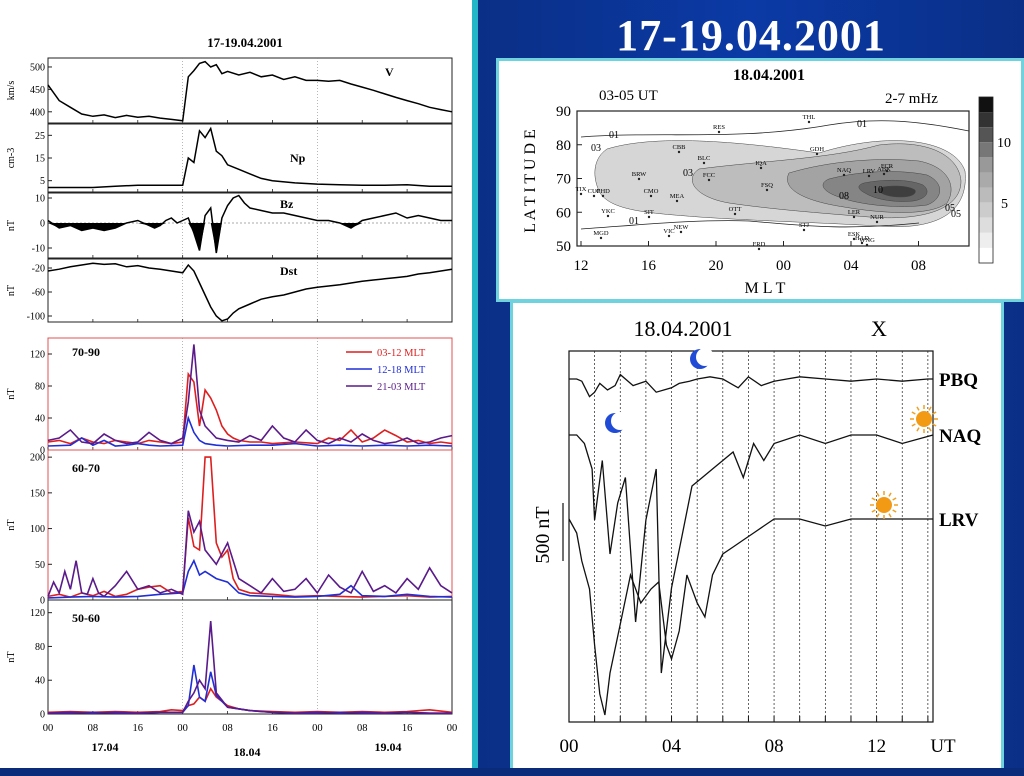 The image size is (1024, 776). I want to click on series-line-03-12-MLT, so click(250, 527).